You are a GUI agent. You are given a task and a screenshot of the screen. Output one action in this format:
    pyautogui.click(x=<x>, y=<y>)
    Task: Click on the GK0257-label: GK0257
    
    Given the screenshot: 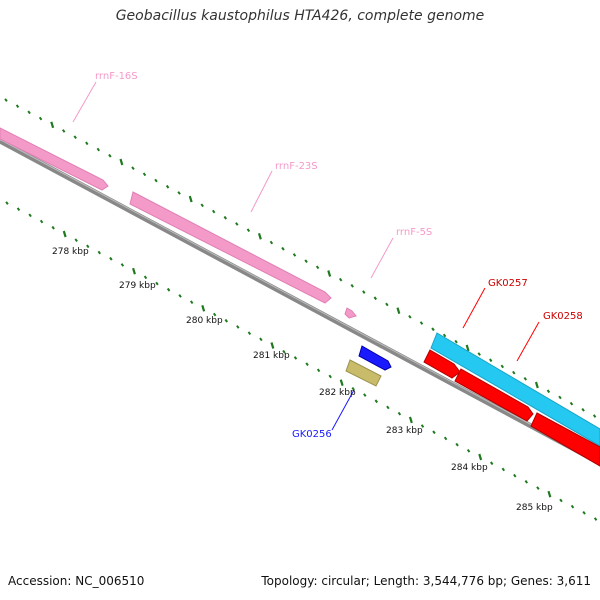 What is the action you would take?
    pyautogui.click(x=508, y=283)
    